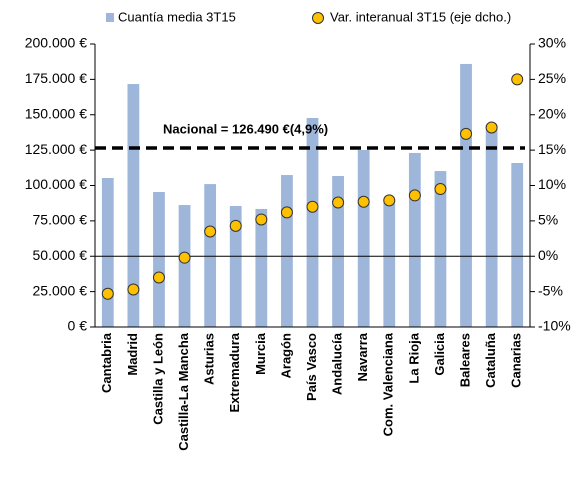  Describe the element at coordinates (157, 379) in the screenshot. I see `x-tick-label: Castilla y León` at that location.